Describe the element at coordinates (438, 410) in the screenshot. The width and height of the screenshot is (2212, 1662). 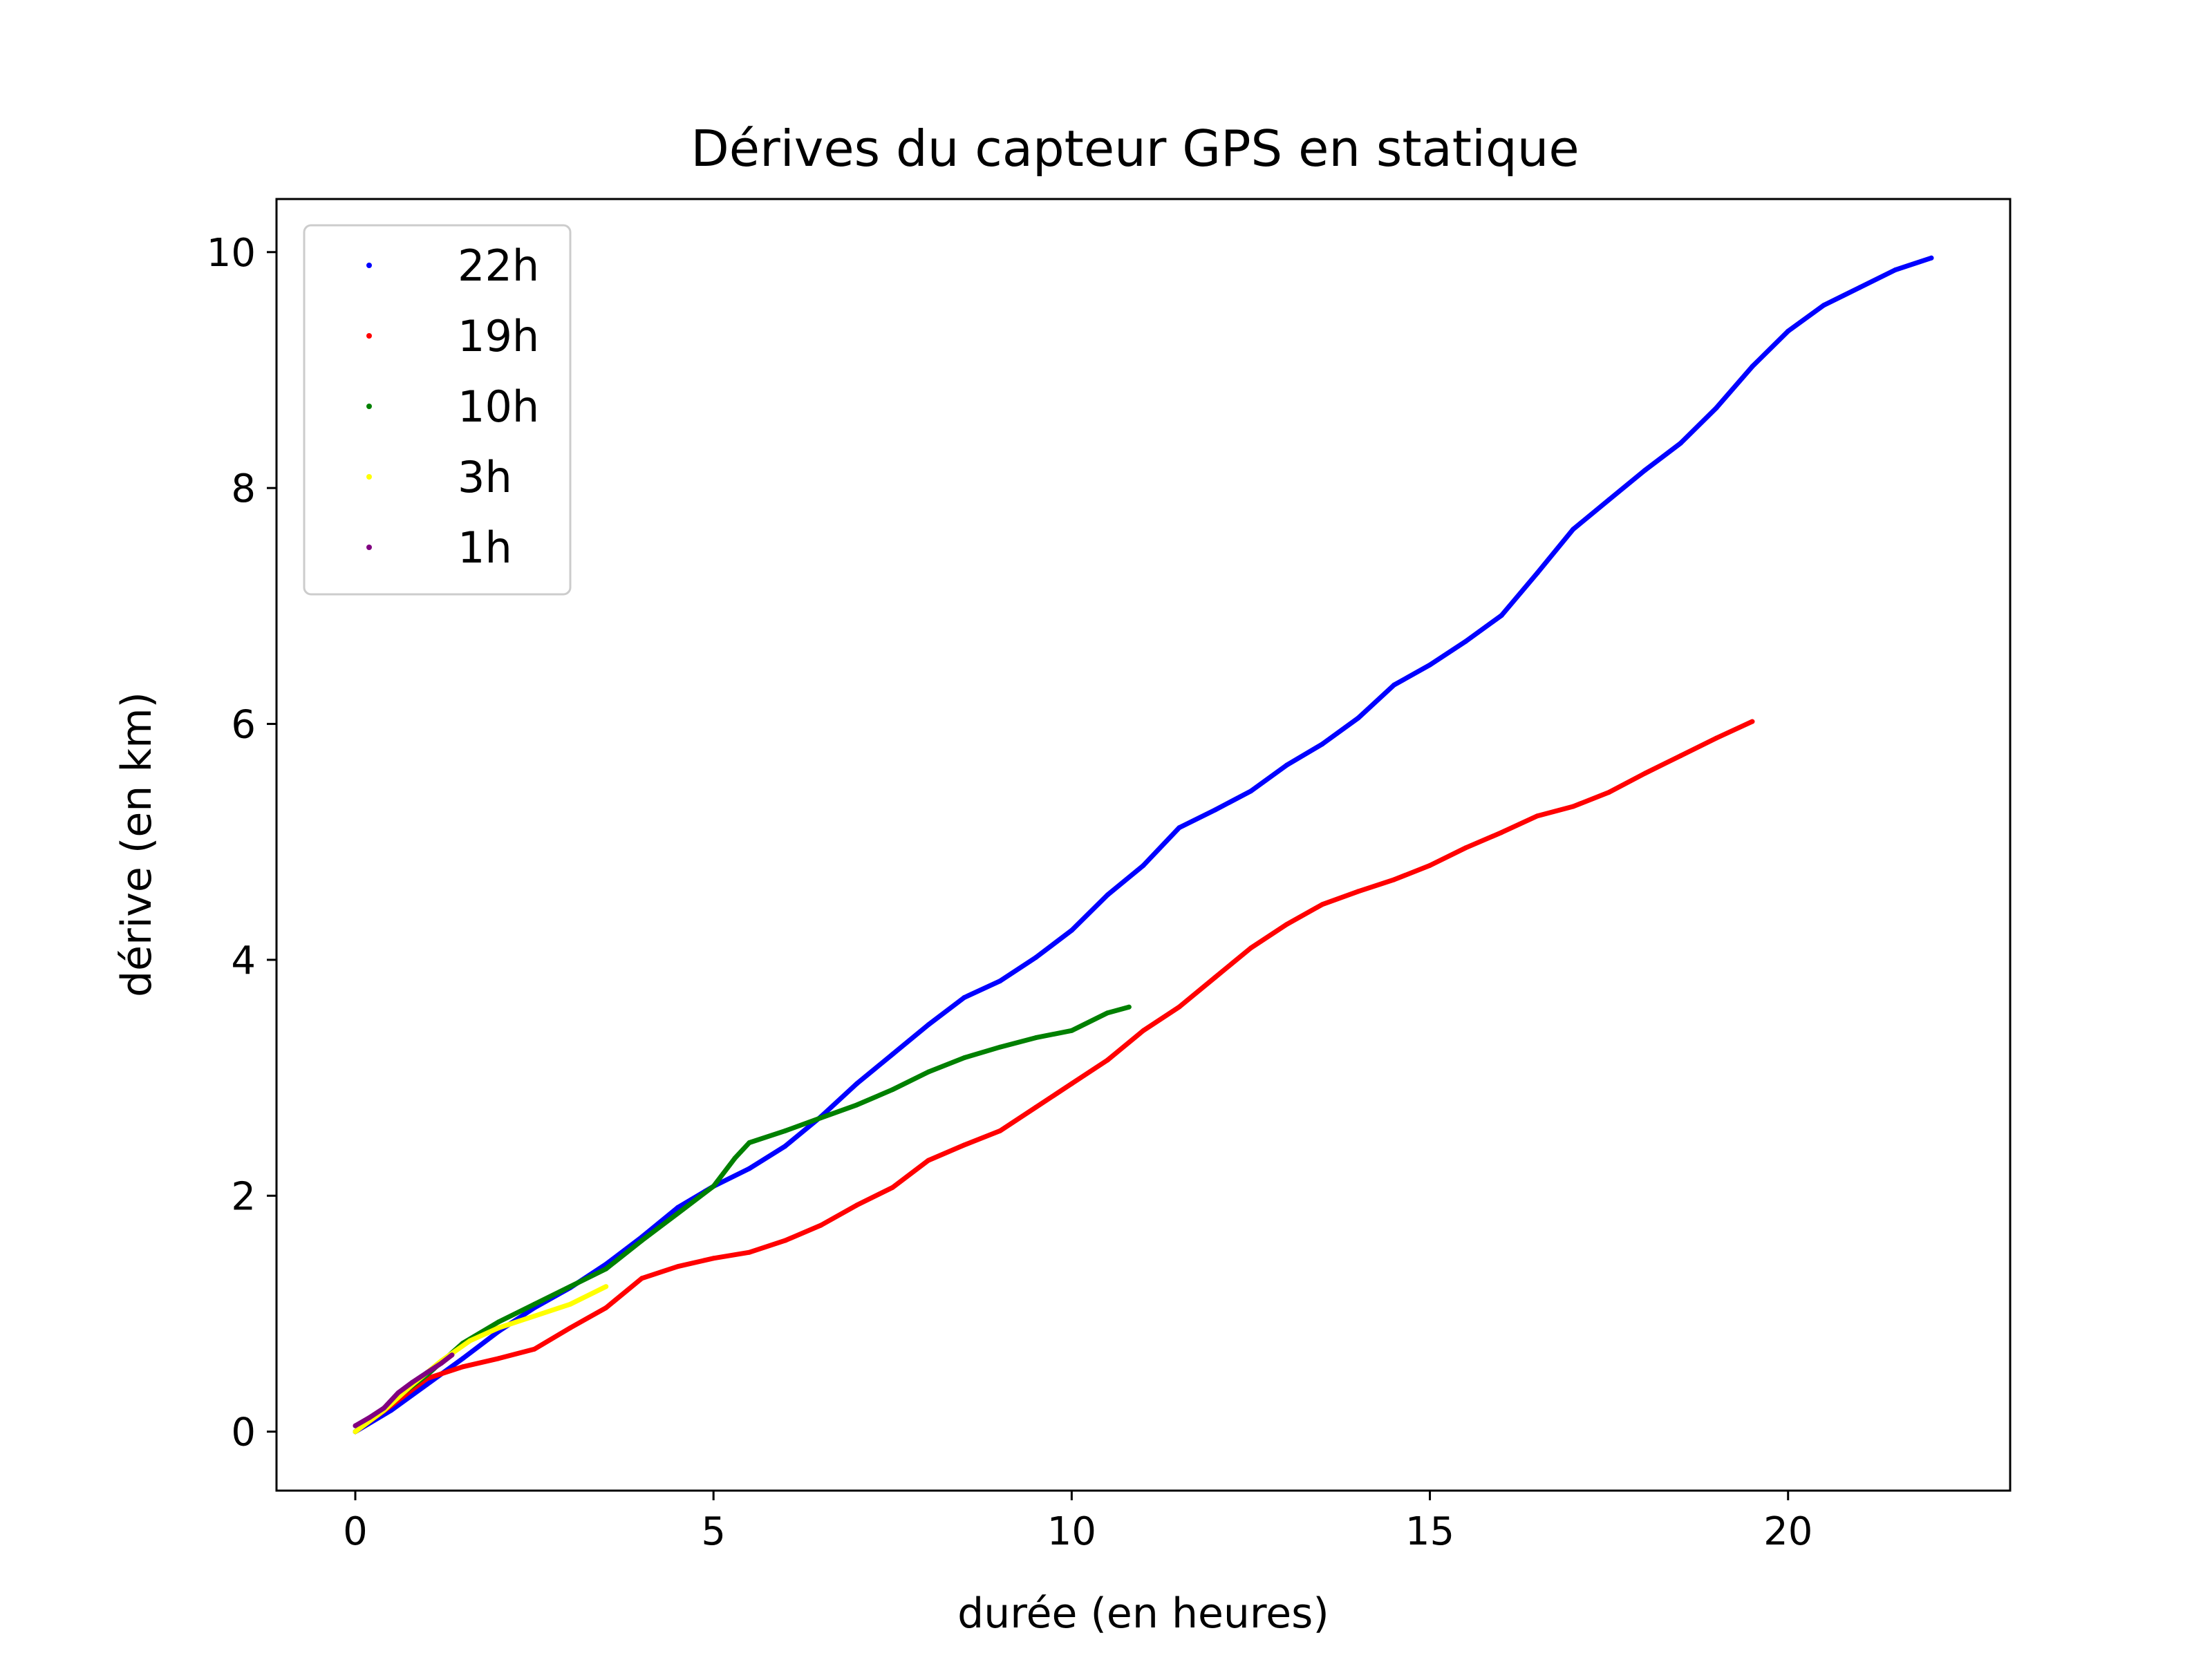
I see `legend-box` at that location.